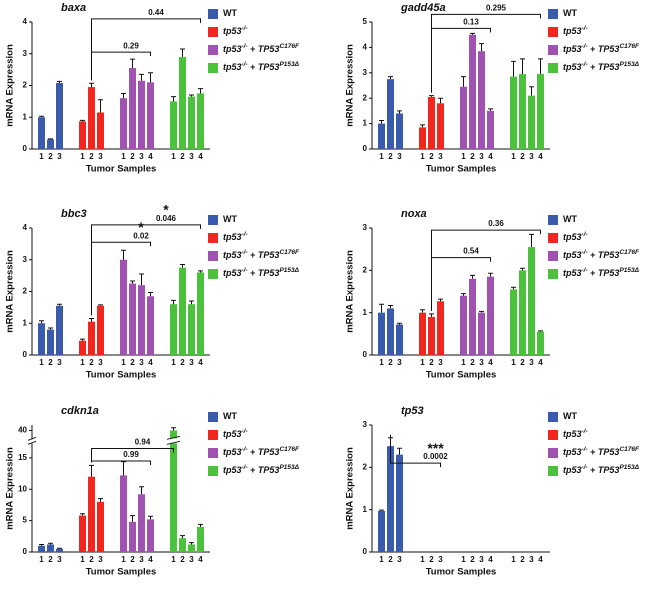 This screenshot has height=590, width=672. Describe the element at coordinates (269, 273) in the screenshot. I see `legend-text: TP53` at that location.